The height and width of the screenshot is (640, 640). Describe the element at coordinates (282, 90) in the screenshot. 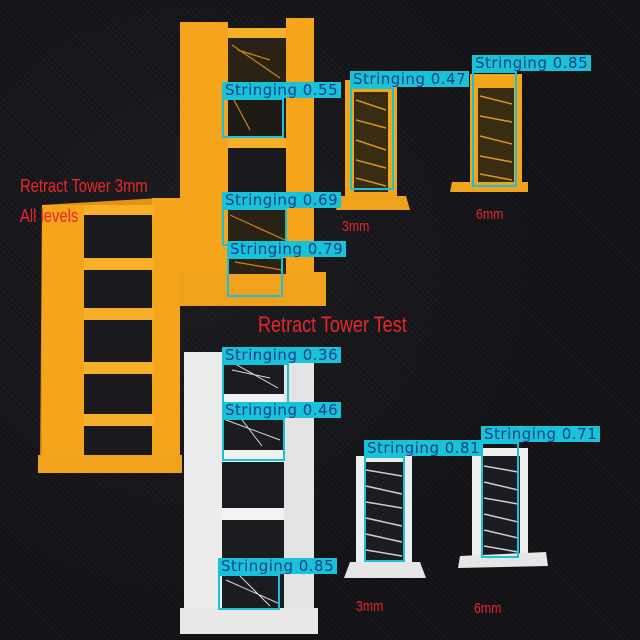

I see `detection-label: Stringing 0.55` at that location.